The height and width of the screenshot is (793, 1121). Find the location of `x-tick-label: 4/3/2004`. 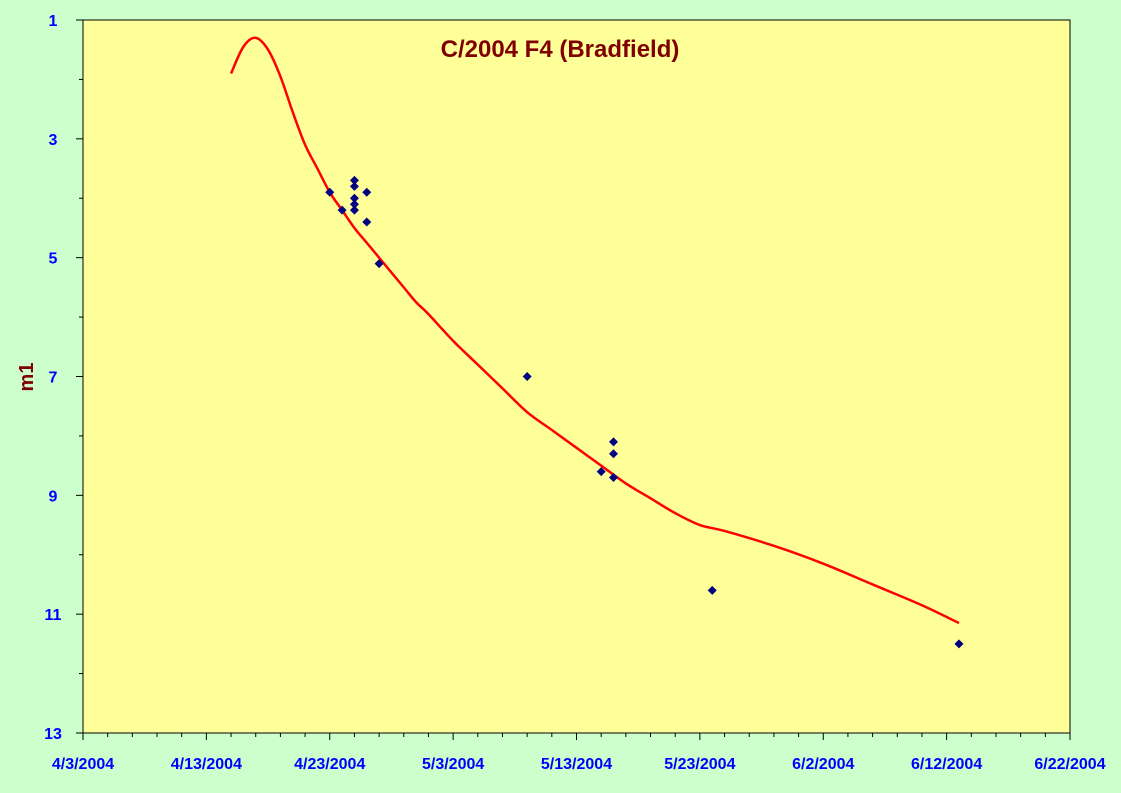

x-tick-label: 4/3/2004 is located at coordinates (83, 764).